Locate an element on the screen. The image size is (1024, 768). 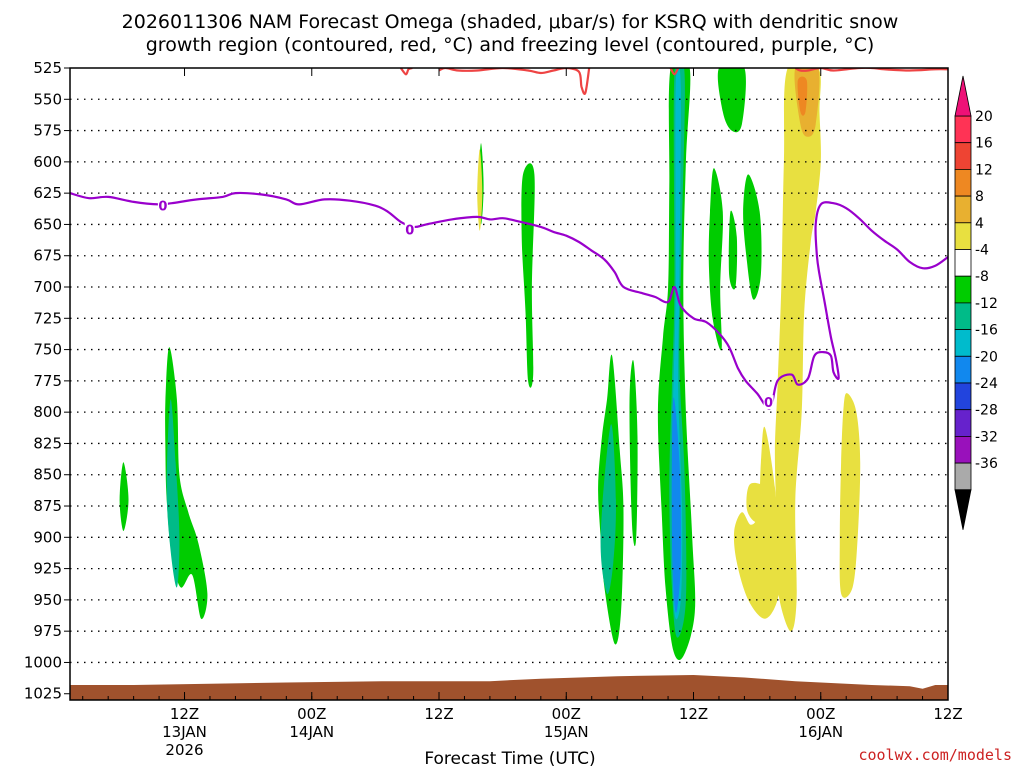
colorbar-label: -8 is located at coordinates (982, 277).